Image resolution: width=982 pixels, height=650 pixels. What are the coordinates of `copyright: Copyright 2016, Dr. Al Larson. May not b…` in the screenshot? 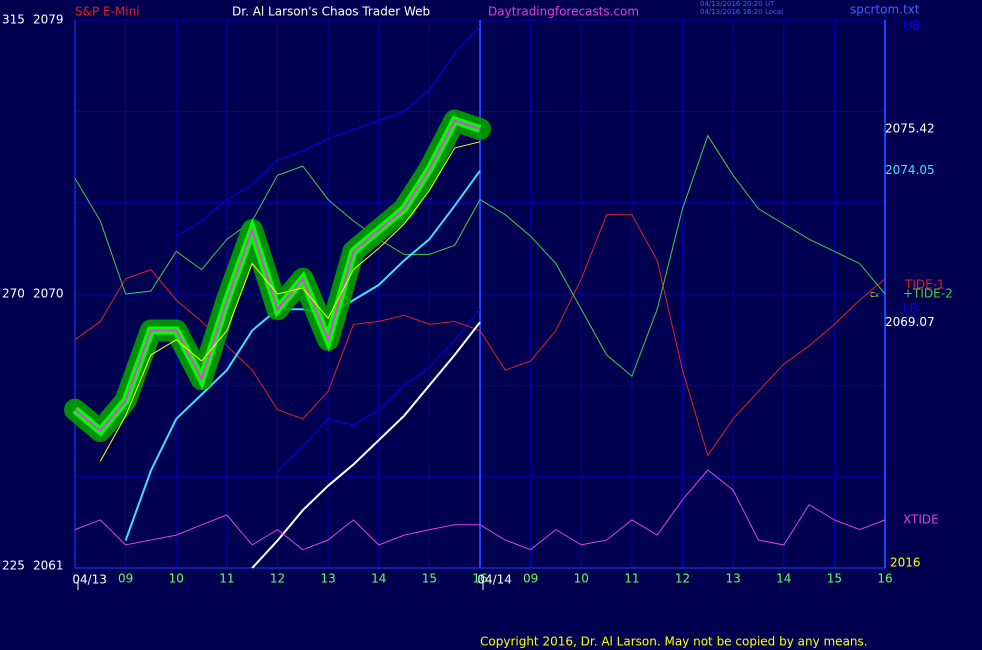 It's located at (674, 642).